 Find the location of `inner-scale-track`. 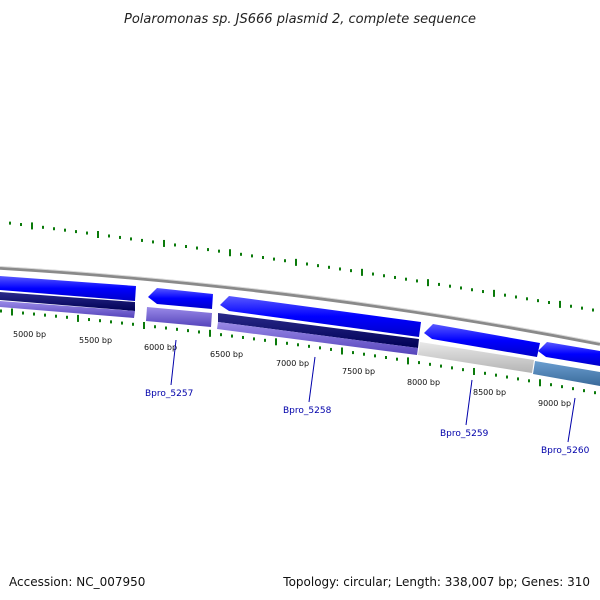

inner-scale-track is located at coordinates (298, 351).